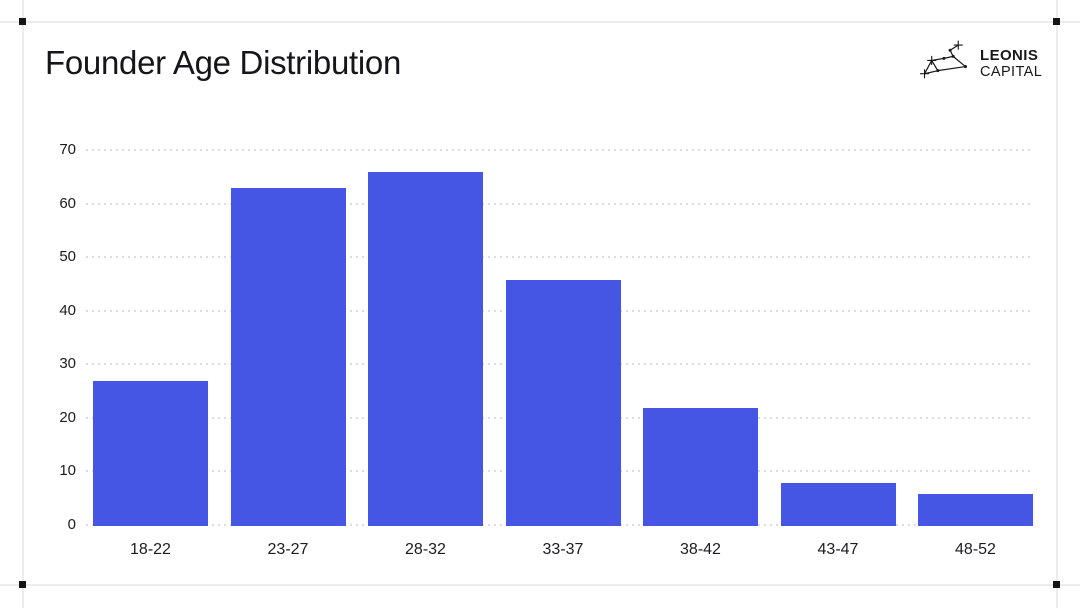 This screenshot has height=608, width=1080. I want to click on x-axis-label-33-37: 33-37, so click(563, 549).